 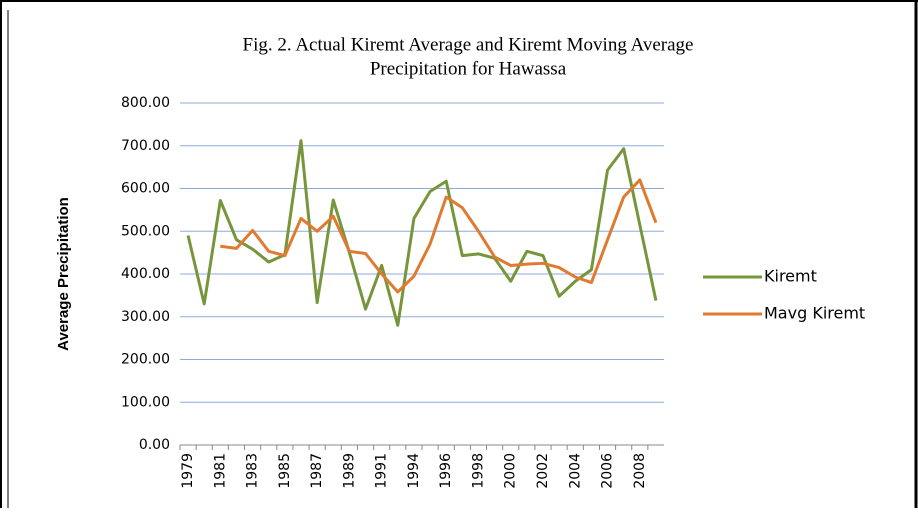 What do you see at coordinates (145, 274) in the screenshot?
I see `y-tick-label: 400.00` at bounding box center [145, 274].